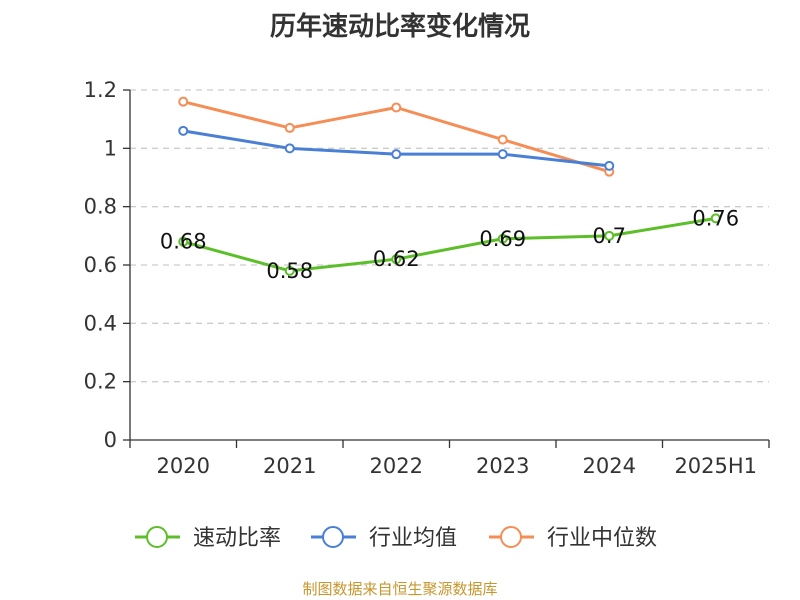  Describe the element at coordinates (100, 207) in the screenshot. I see `y-tick-label: 0.8` at that location.